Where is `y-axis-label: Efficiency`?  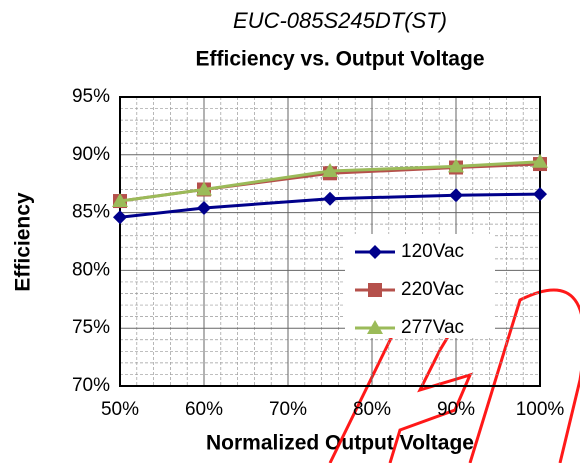 y-axis-label: Efficiency is located at coordinates (23, 242).